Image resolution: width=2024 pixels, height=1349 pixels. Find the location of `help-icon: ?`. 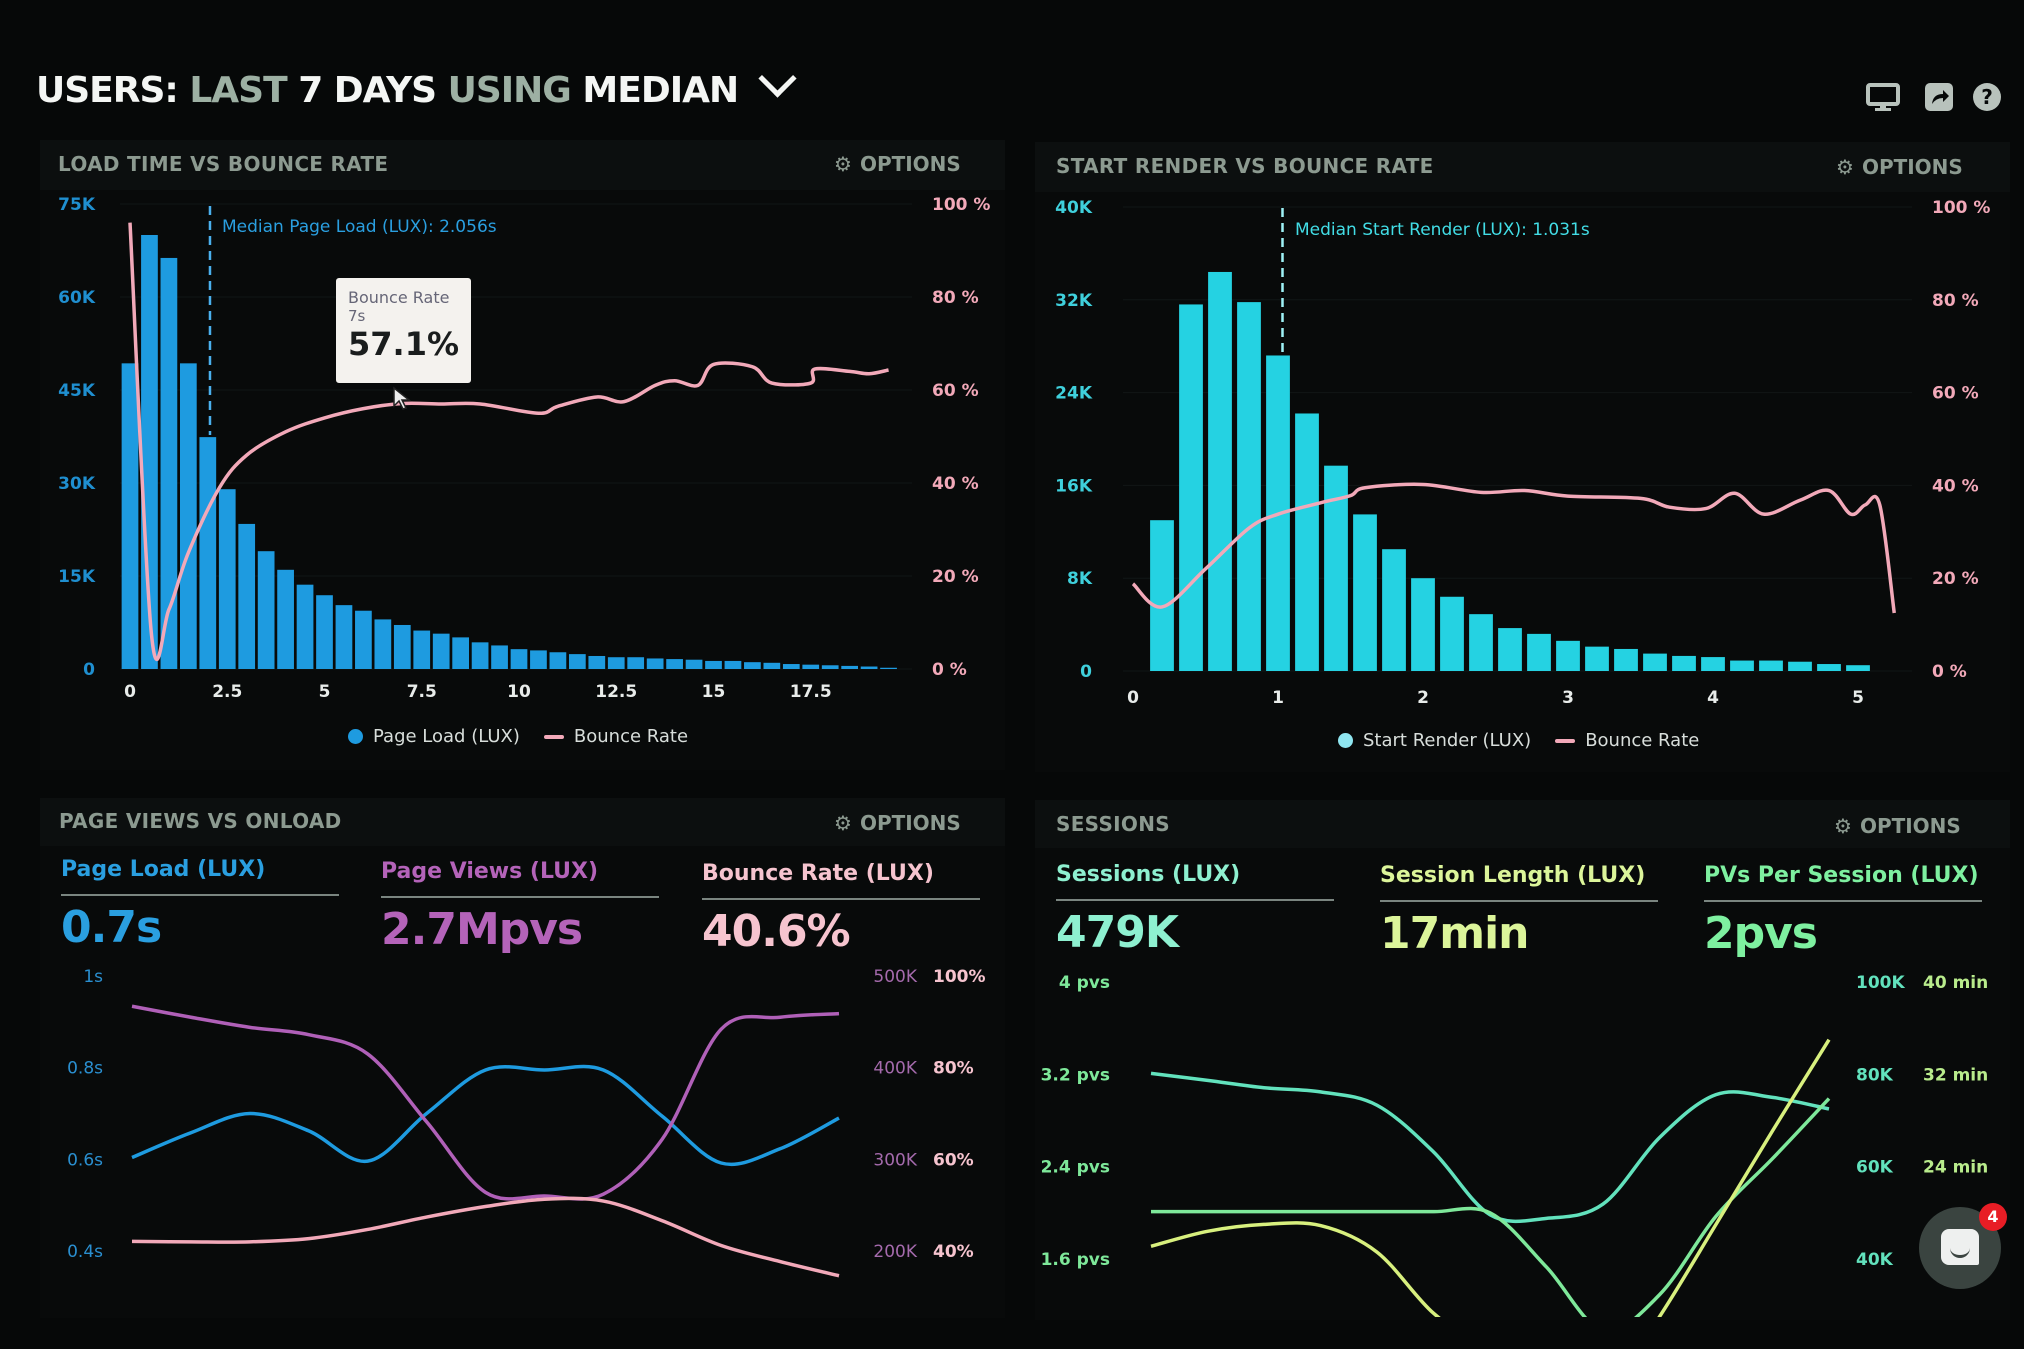

help-icon: ? is located at coordinates (1987, 97).